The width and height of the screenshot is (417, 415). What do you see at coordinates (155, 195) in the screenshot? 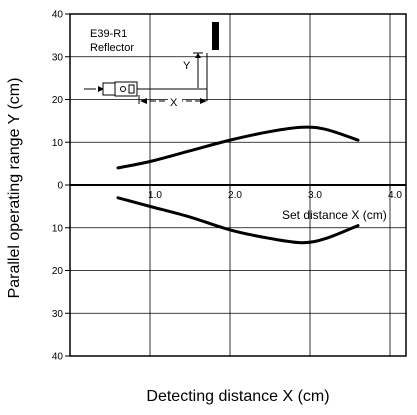
I see `x-tick-label: 1.0` at bounding box center [155, 195].